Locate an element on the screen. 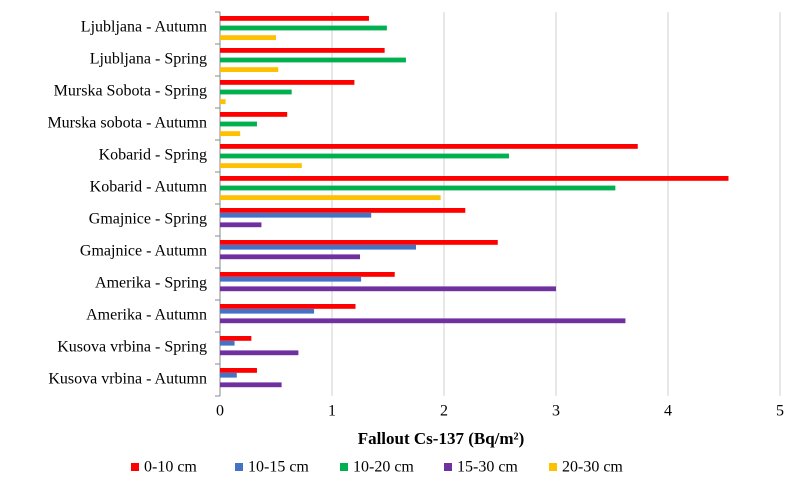 Image resolution: width=786 pixels, height=481 pixels. x-tick-label: 3 is located at coordinates (556, 411).